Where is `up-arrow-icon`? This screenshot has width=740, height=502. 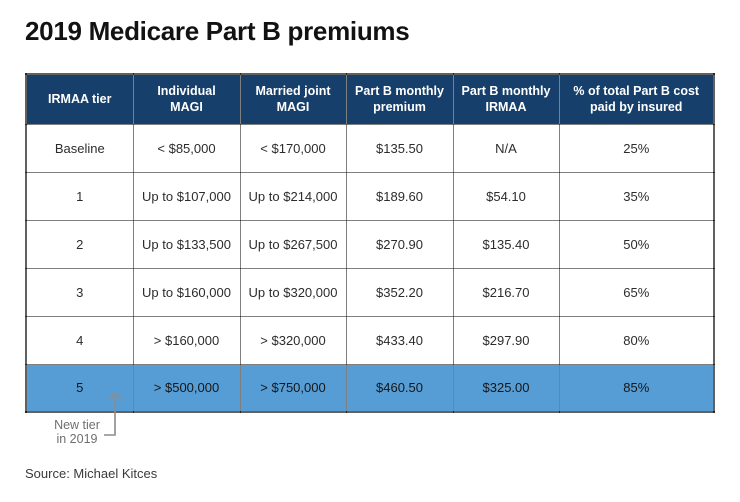
up-arrow-icon is located at coordinates (113, 413).